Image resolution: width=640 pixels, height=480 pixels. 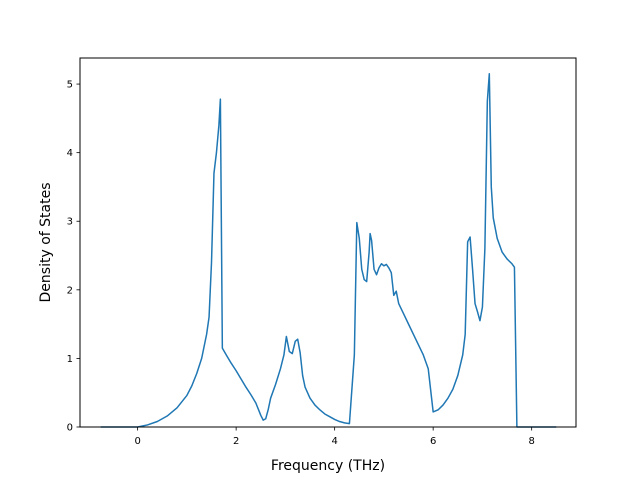 What do you see at coordinates (70, 428) in the screenshot?
I see `y-tick-label: 0` at bounding box center [70, 428].